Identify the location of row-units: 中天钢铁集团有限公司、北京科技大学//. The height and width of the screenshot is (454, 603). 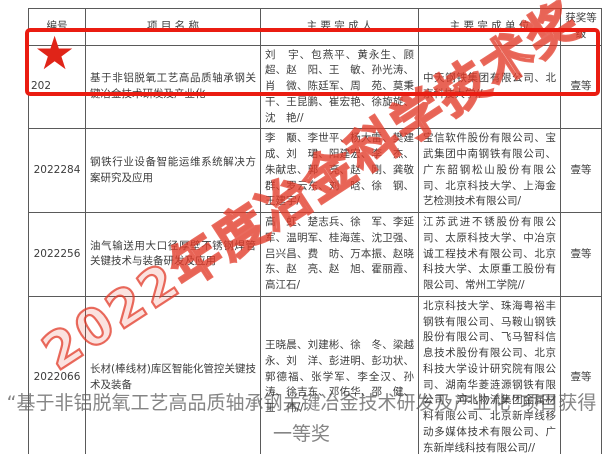
(489, 87).